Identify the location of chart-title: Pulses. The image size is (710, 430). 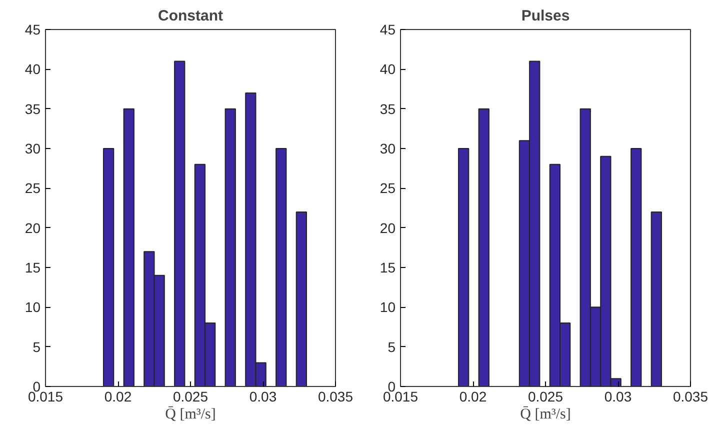
(545, 16).